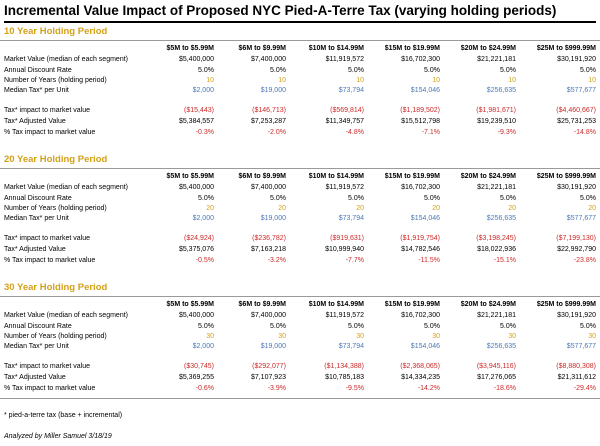 Image resolution: width=600 pixels, height=446 pixels. What do you see at coordinates (496, 59) in the screenshot?
I see `cell: $21,221,181` at bounding box center [496, 59].